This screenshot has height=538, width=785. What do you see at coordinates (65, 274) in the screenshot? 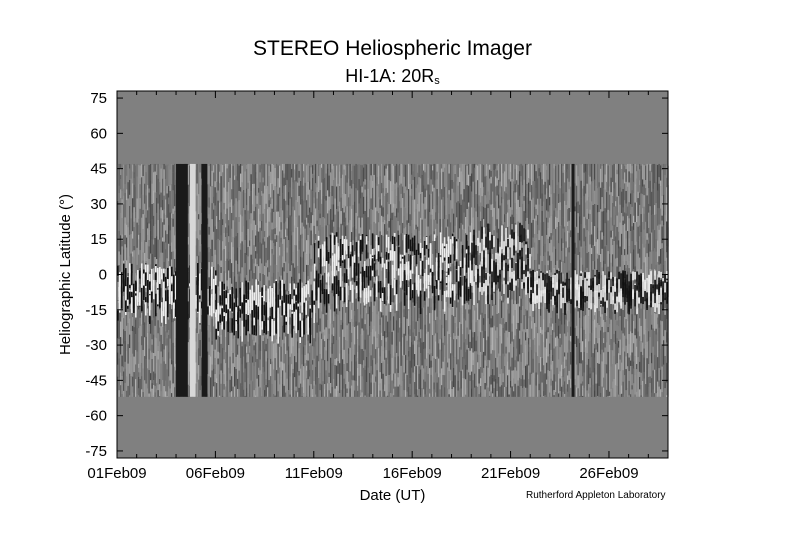
I see `y-axis-label: Heliographic Latitude (°)` at bounding box center [65, 274].